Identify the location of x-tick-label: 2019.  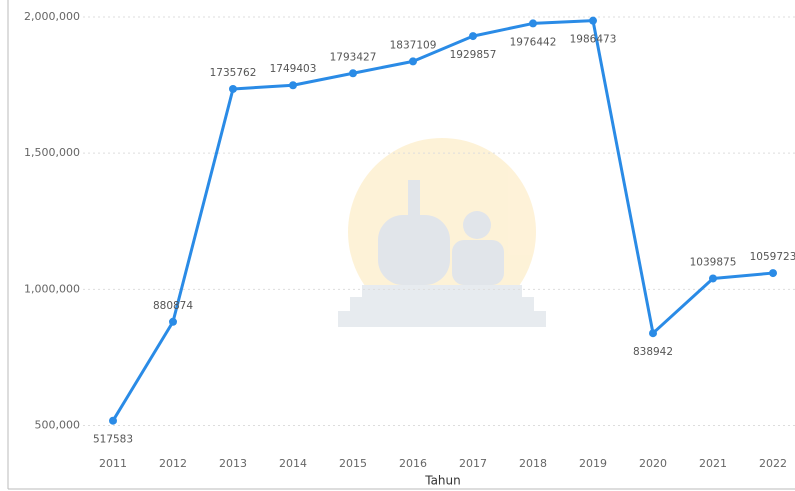
(593, 463).